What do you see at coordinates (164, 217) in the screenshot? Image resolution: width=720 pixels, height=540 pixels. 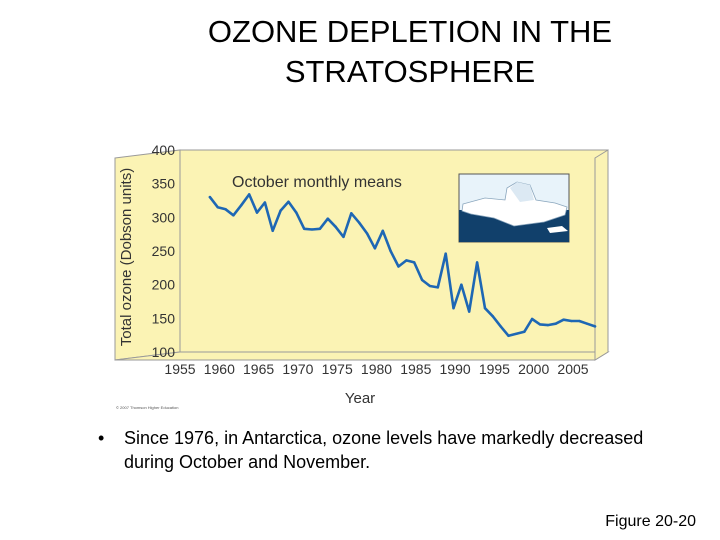 I see `y-tick-label: 300` at bounding box center [164, 217].